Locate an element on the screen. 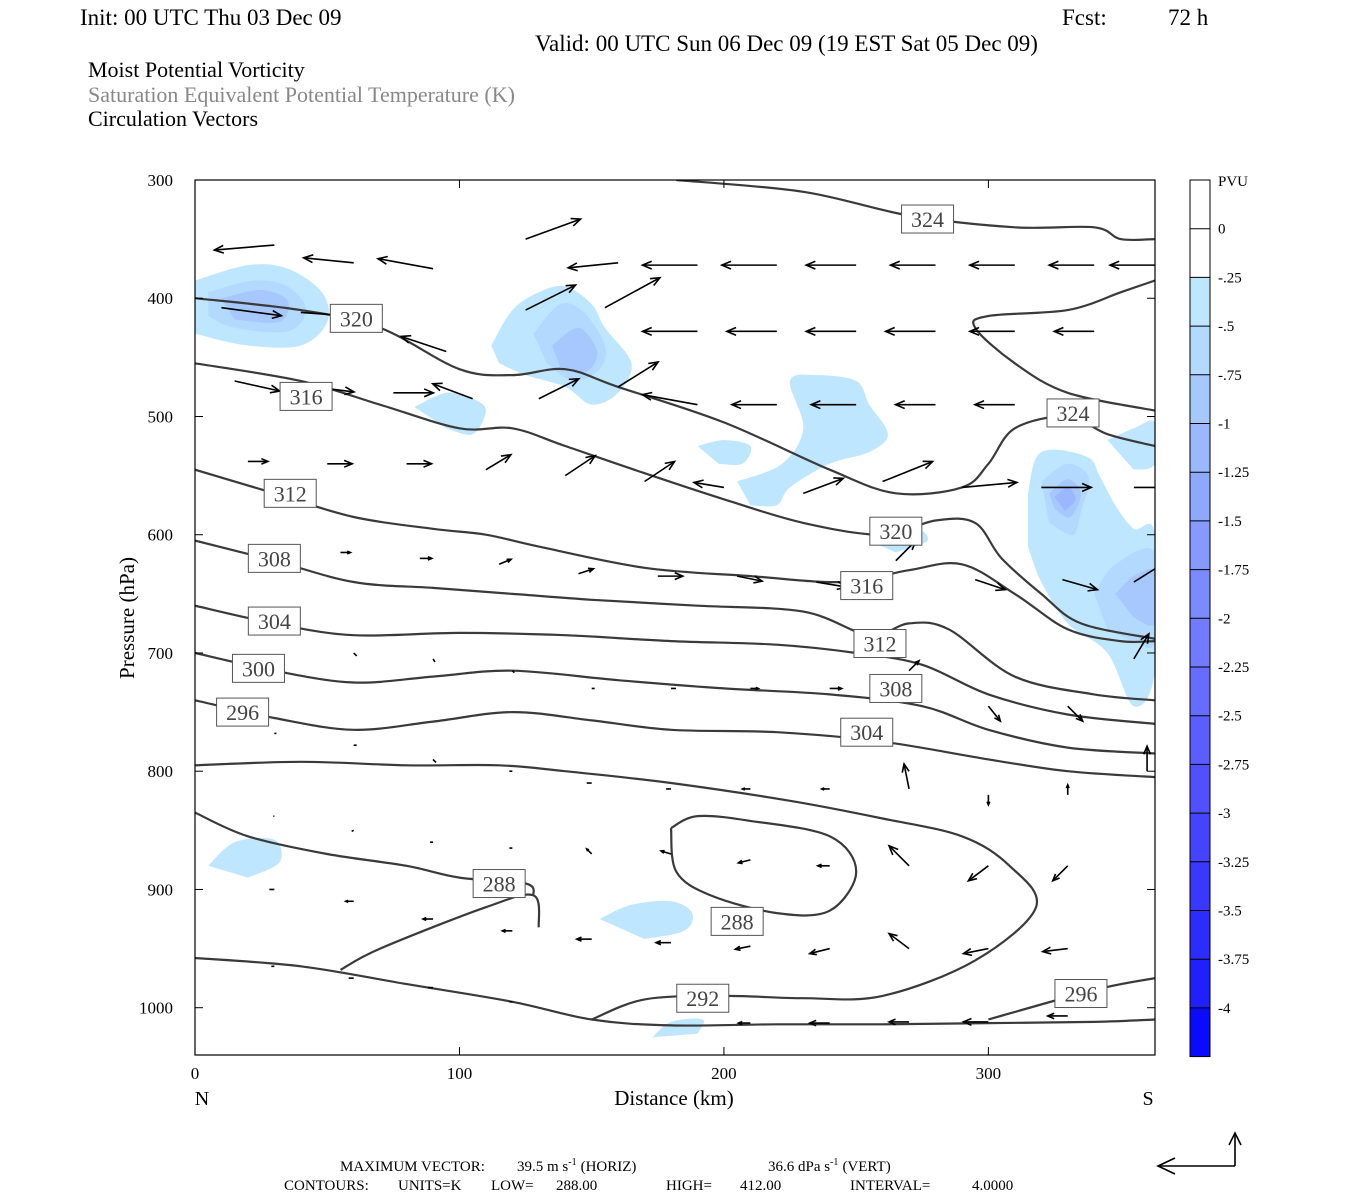 This screenshot has width=1350, height=1200. field-title-vectors: Circulation Vectors is located at coordinates (173, 118).